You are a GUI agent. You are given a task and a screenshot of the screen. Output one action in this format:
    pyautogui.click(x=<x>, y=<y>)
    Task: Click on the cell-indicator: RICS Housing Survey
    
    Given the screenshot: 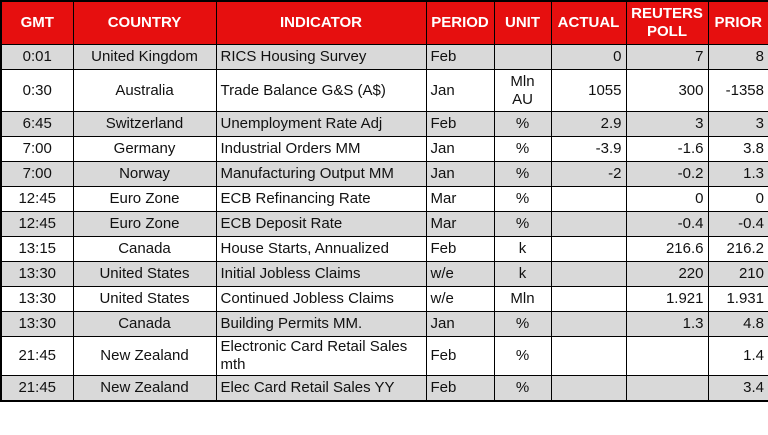 What is the action you would take?
    pyautogui.click(x=321, y=57)
    